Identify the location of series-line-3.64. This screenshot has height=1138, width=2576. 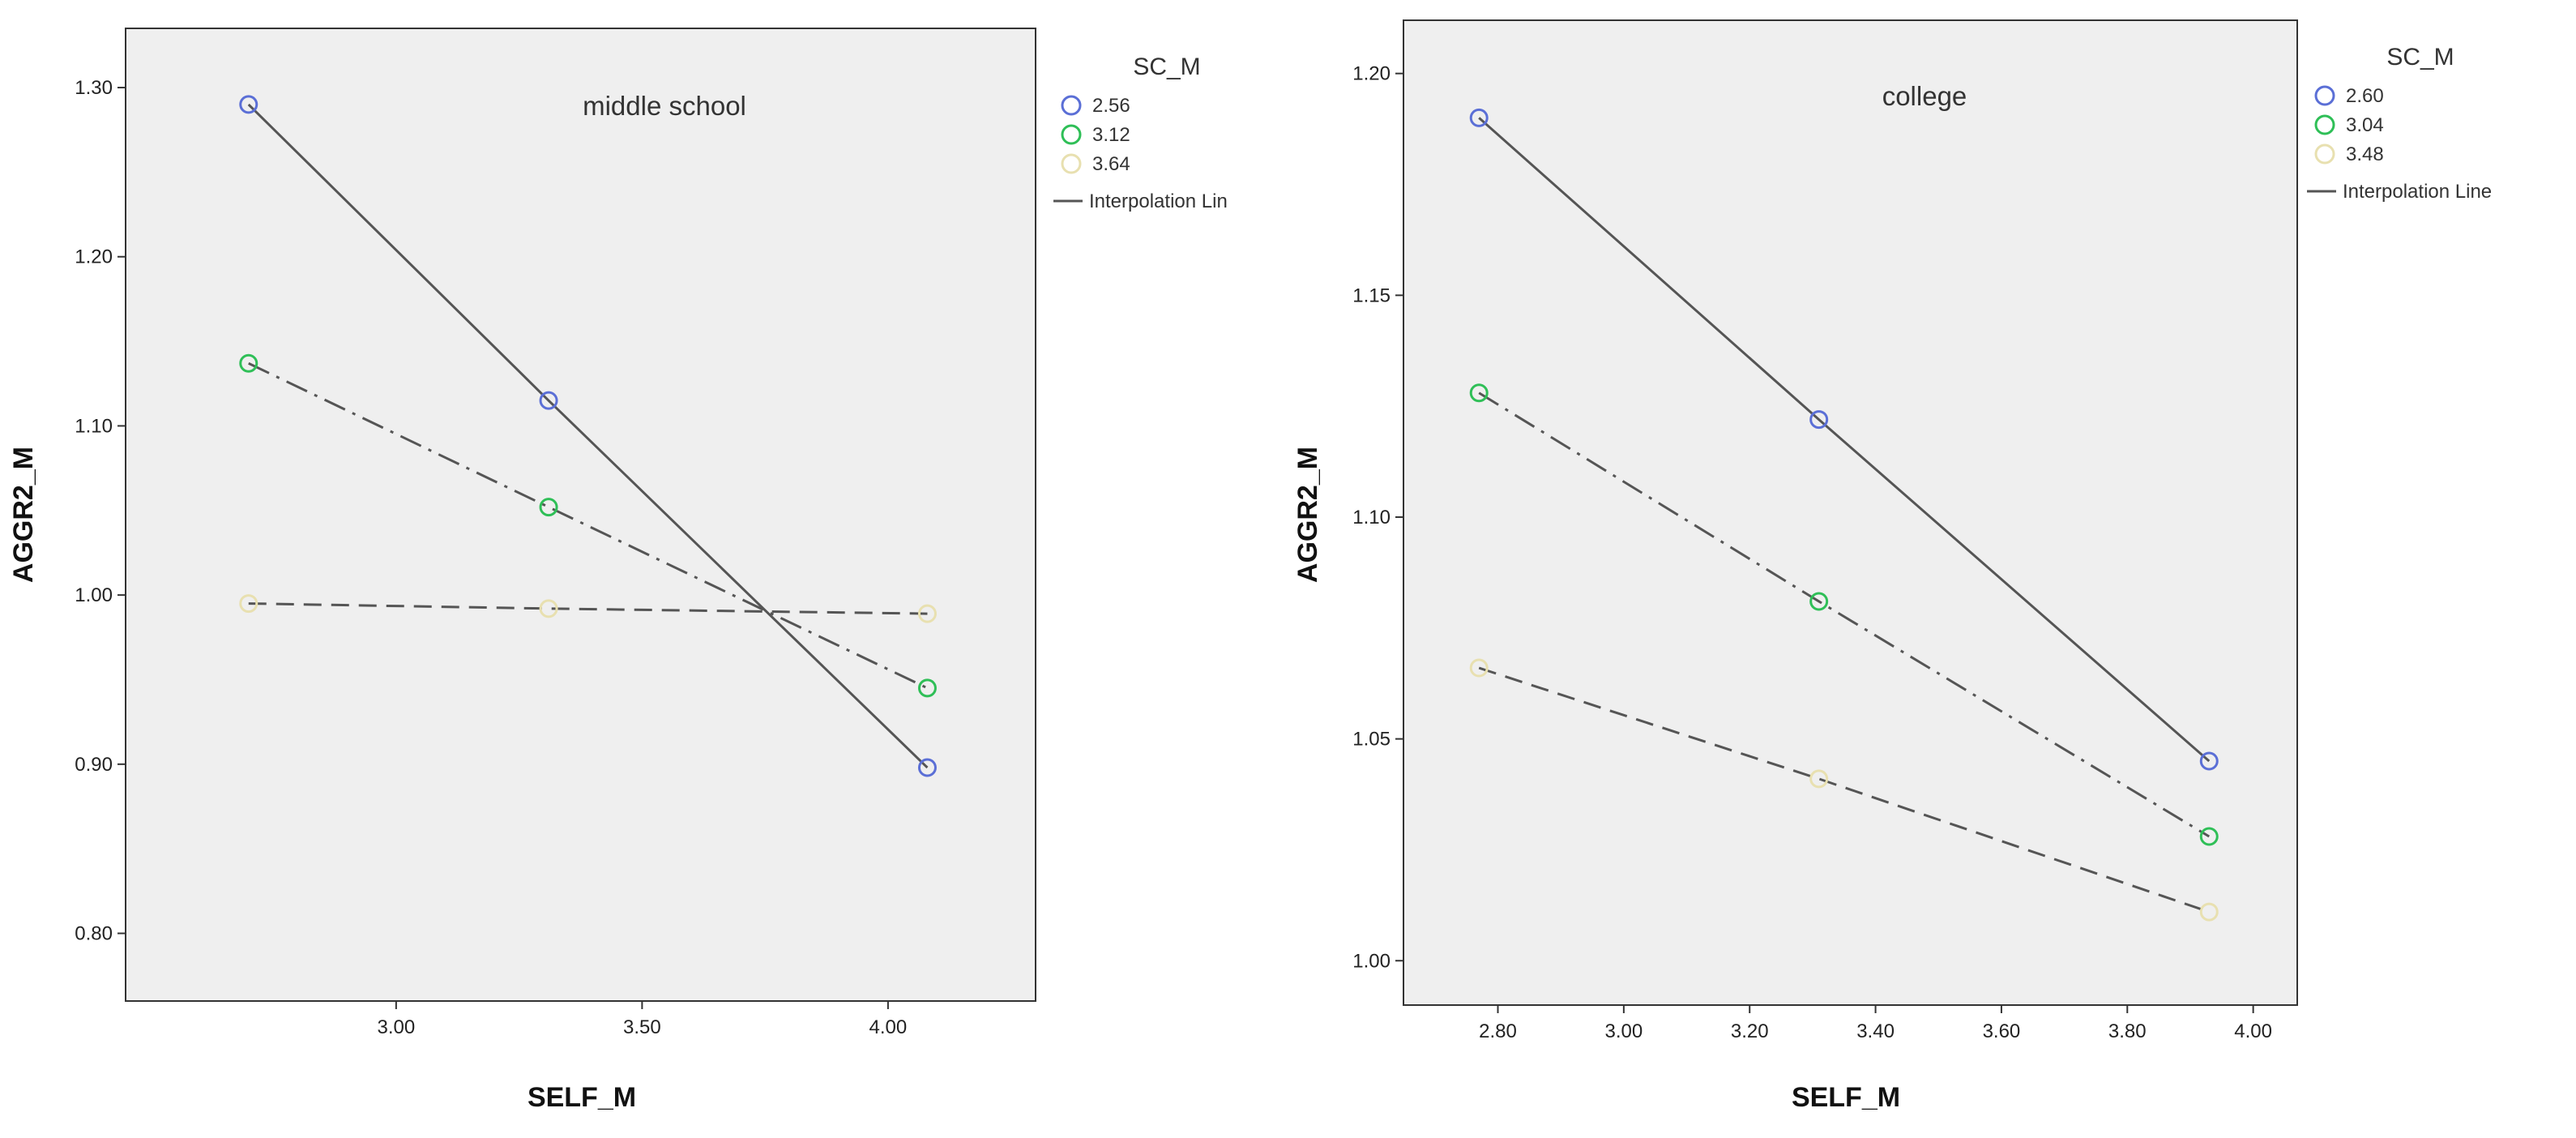
(588, 608).